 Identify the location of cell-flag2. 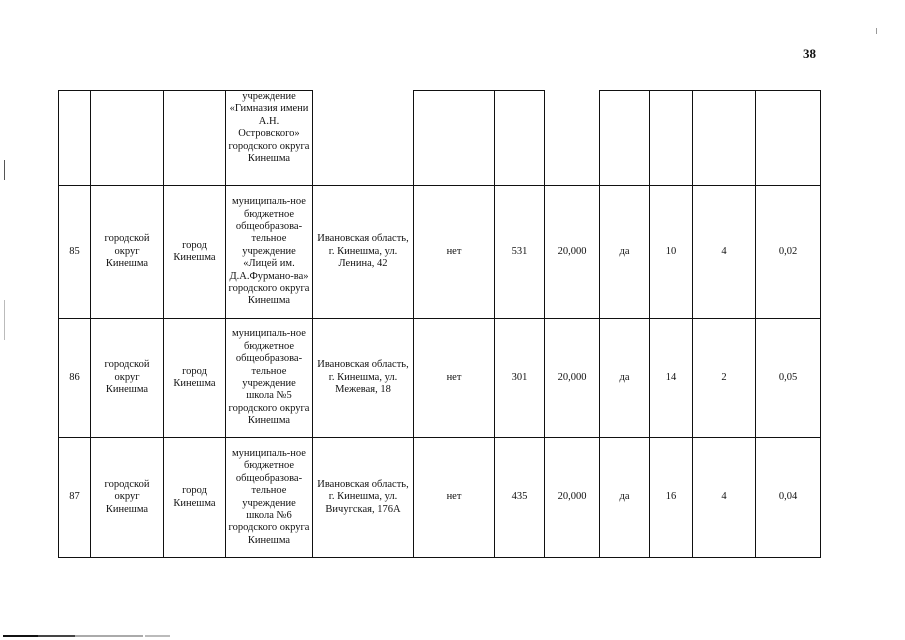
(624, 138).